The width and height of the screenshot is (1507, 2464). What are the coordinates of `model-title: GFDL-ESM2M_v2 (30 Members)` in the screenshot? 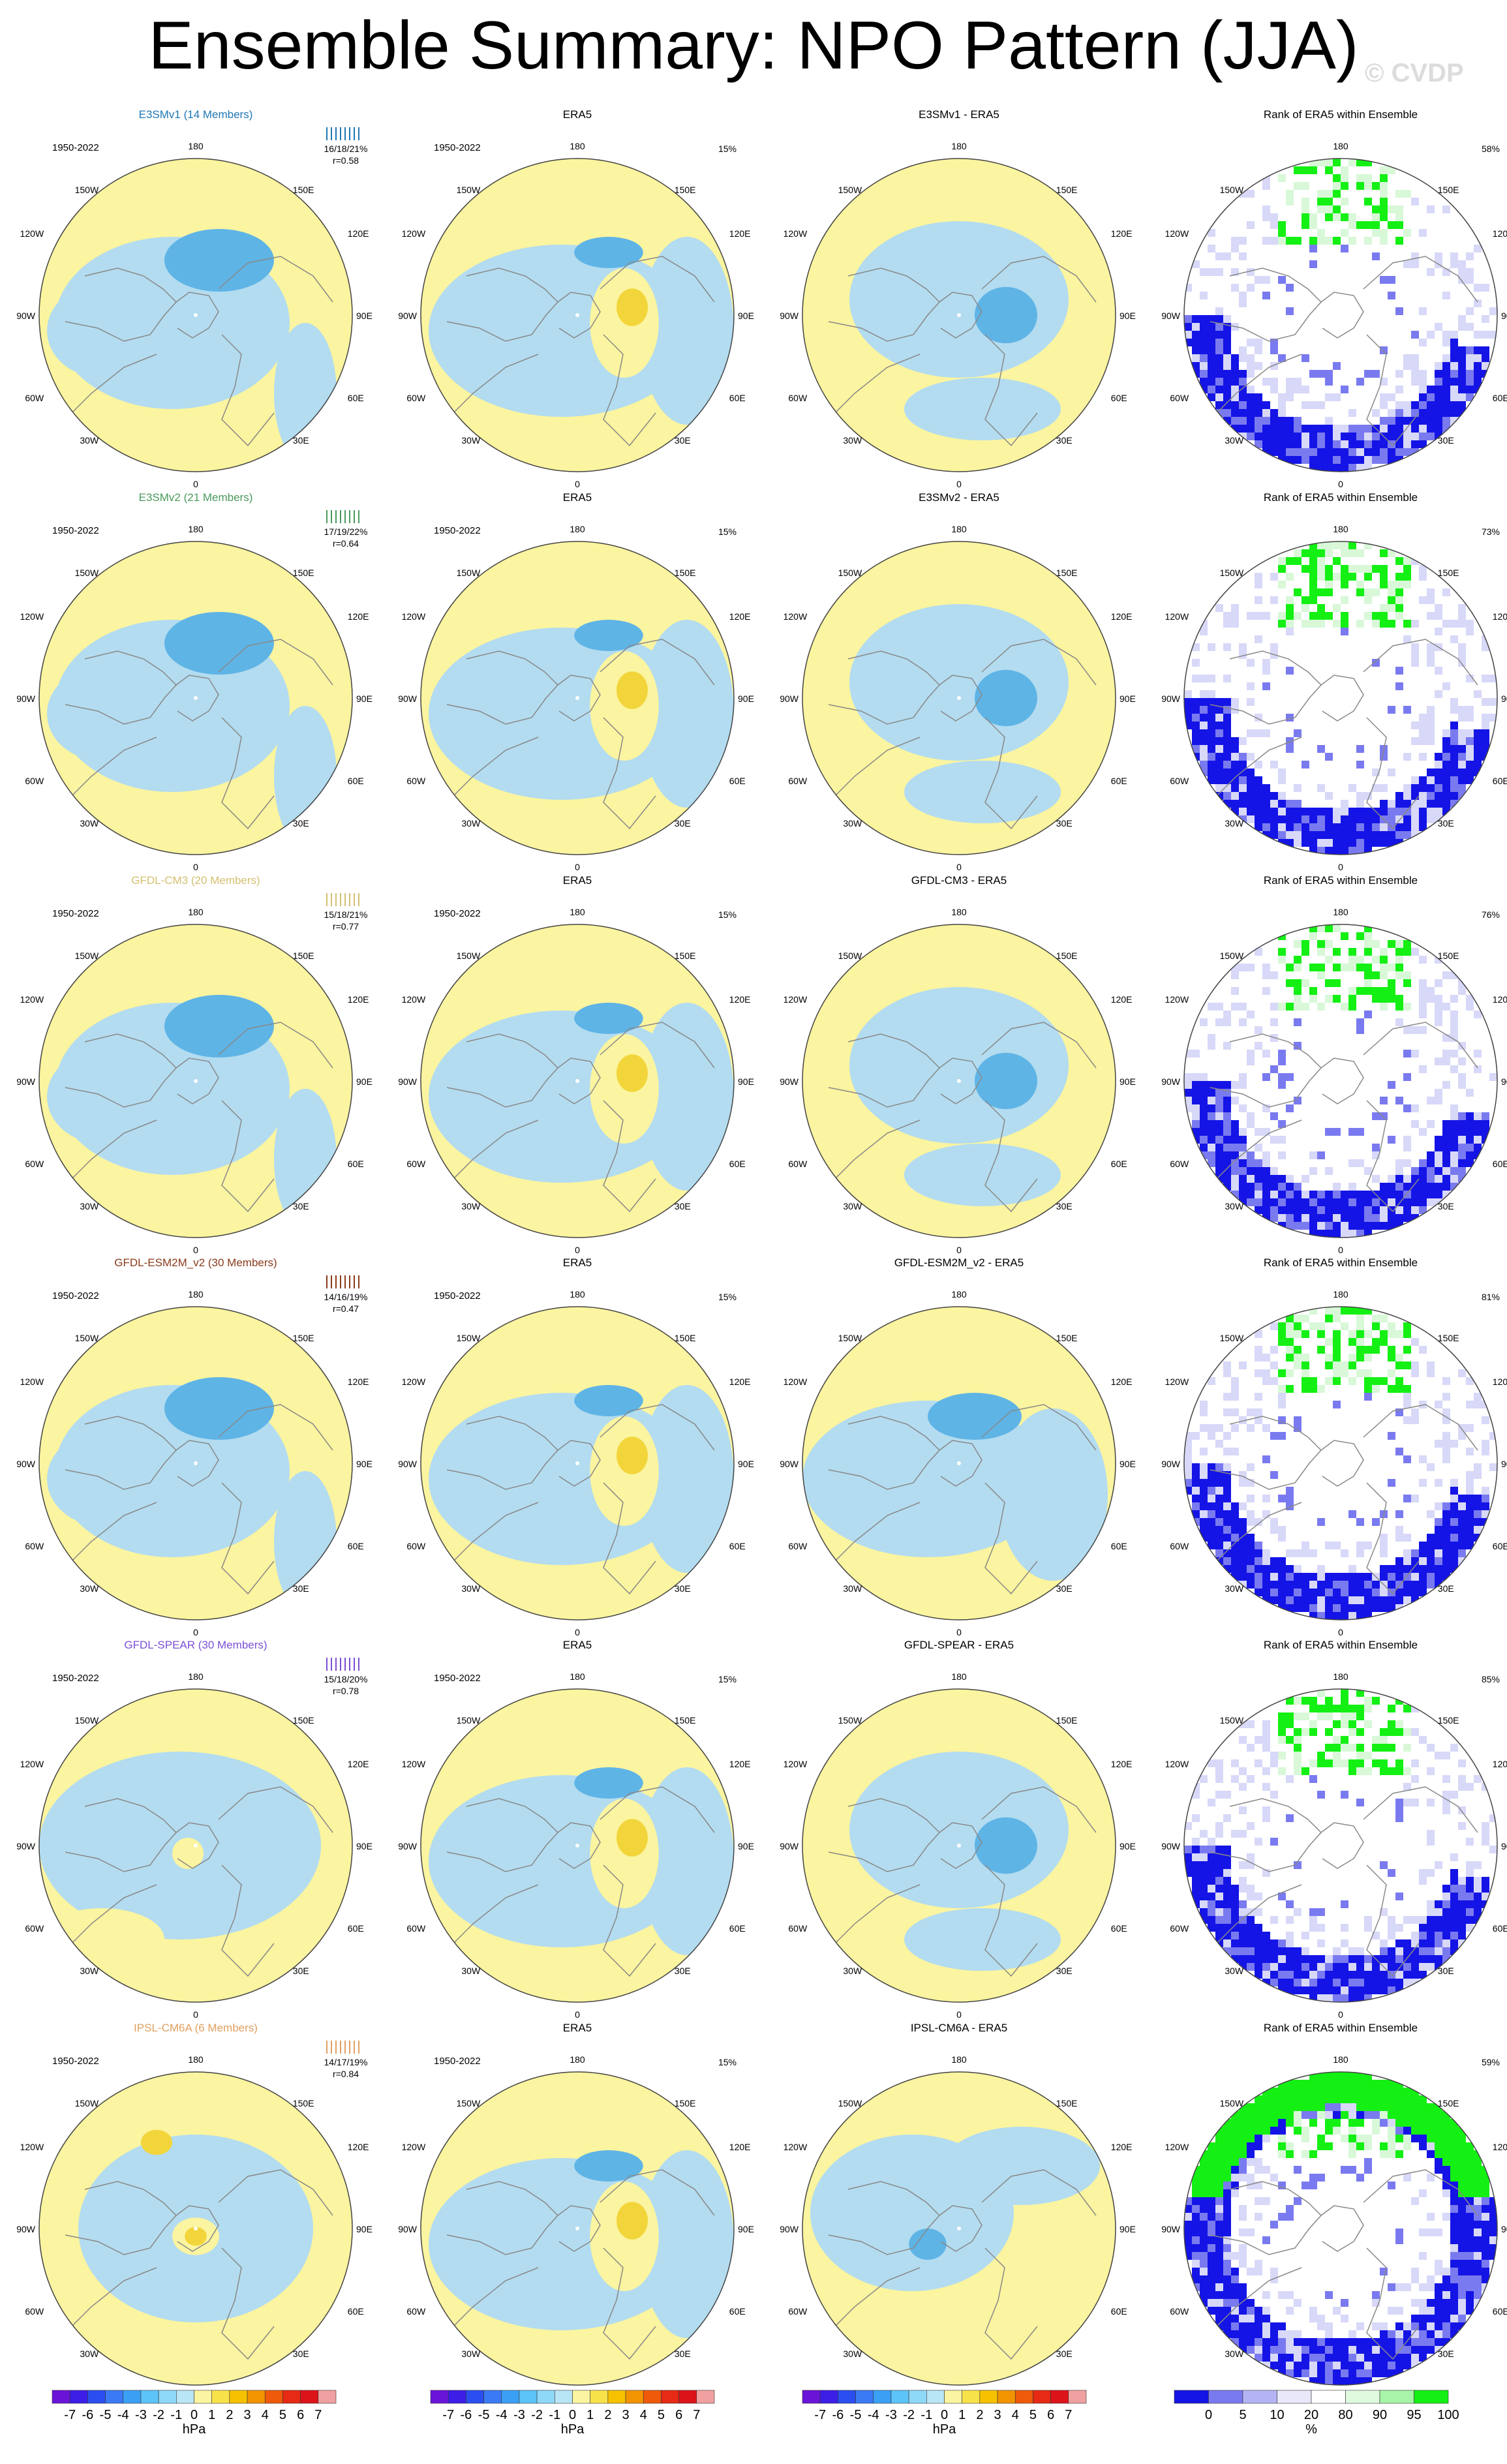 It's located at (195, 1262).